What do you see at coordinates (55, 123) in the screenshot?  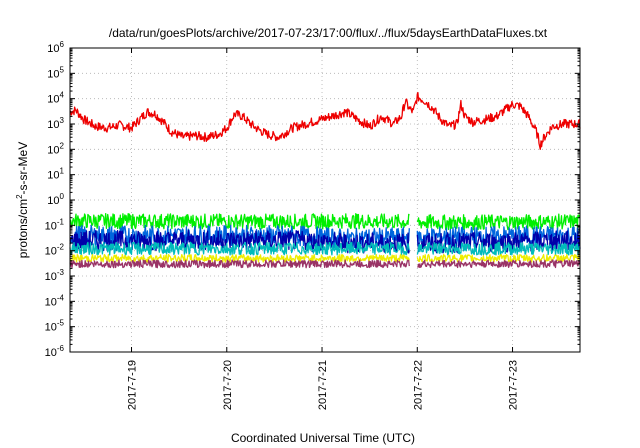 I see `y-tick-label: 10³` at bounding box center [55, 123].